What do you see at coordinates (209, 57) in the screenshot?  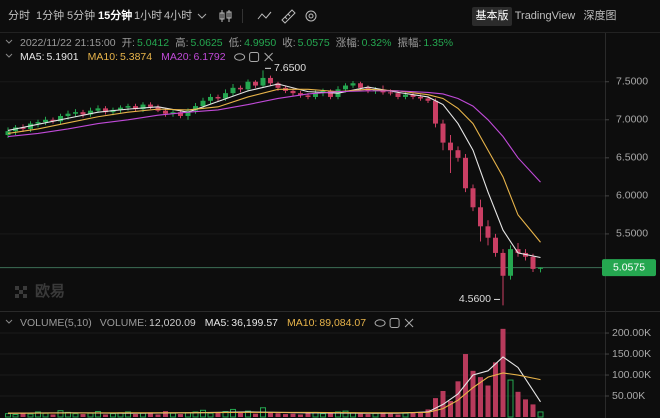 I see `legend-value: 6.1792` at bounding box center [209, 57].